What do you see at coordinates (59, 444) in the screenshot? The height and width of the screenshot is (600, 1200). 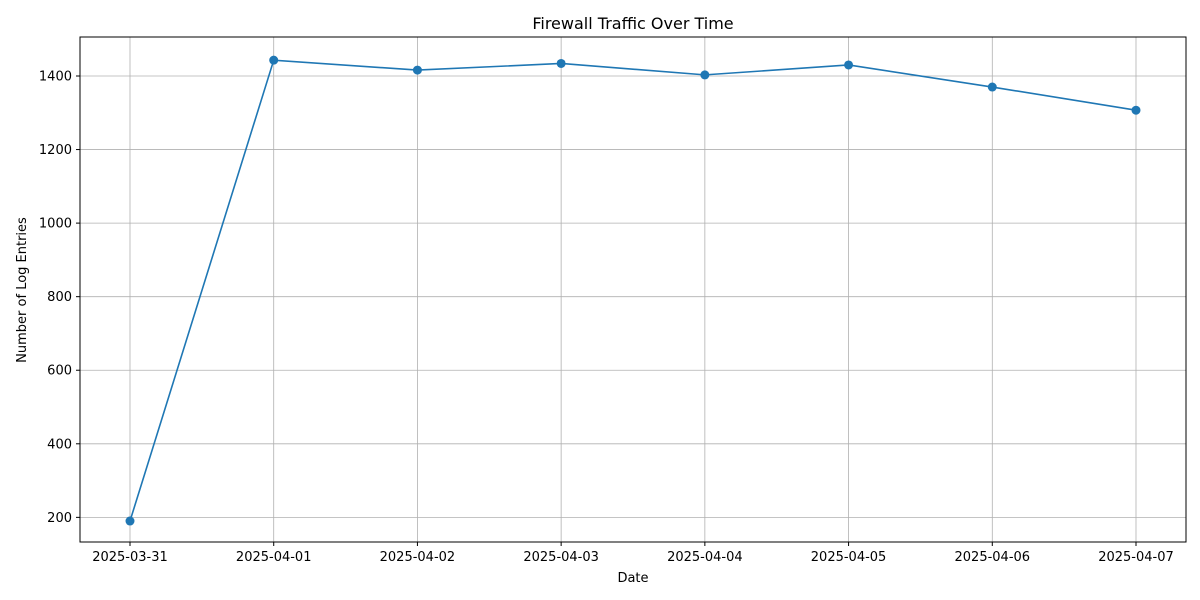 I see `y-tick-label: 400` at bounding box center [59, 444].